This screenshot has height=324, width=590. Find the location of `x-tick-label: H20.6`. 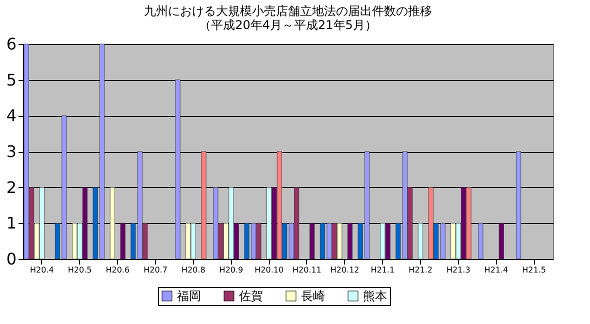

x-tick-label: H20.6 is located at coordinates (118, 270).